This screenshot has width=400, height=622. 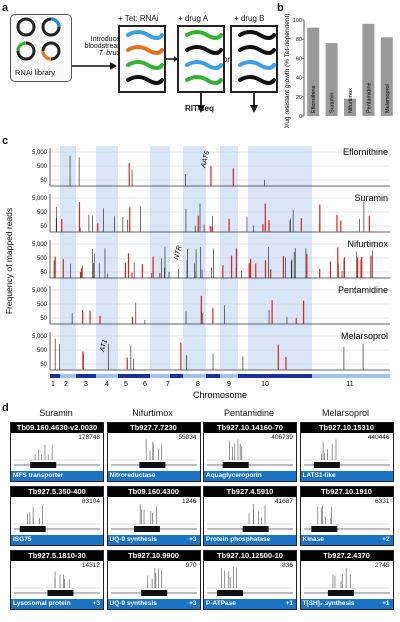 I want to click on chartB-ytick: 40, so click(x=299, y=79).